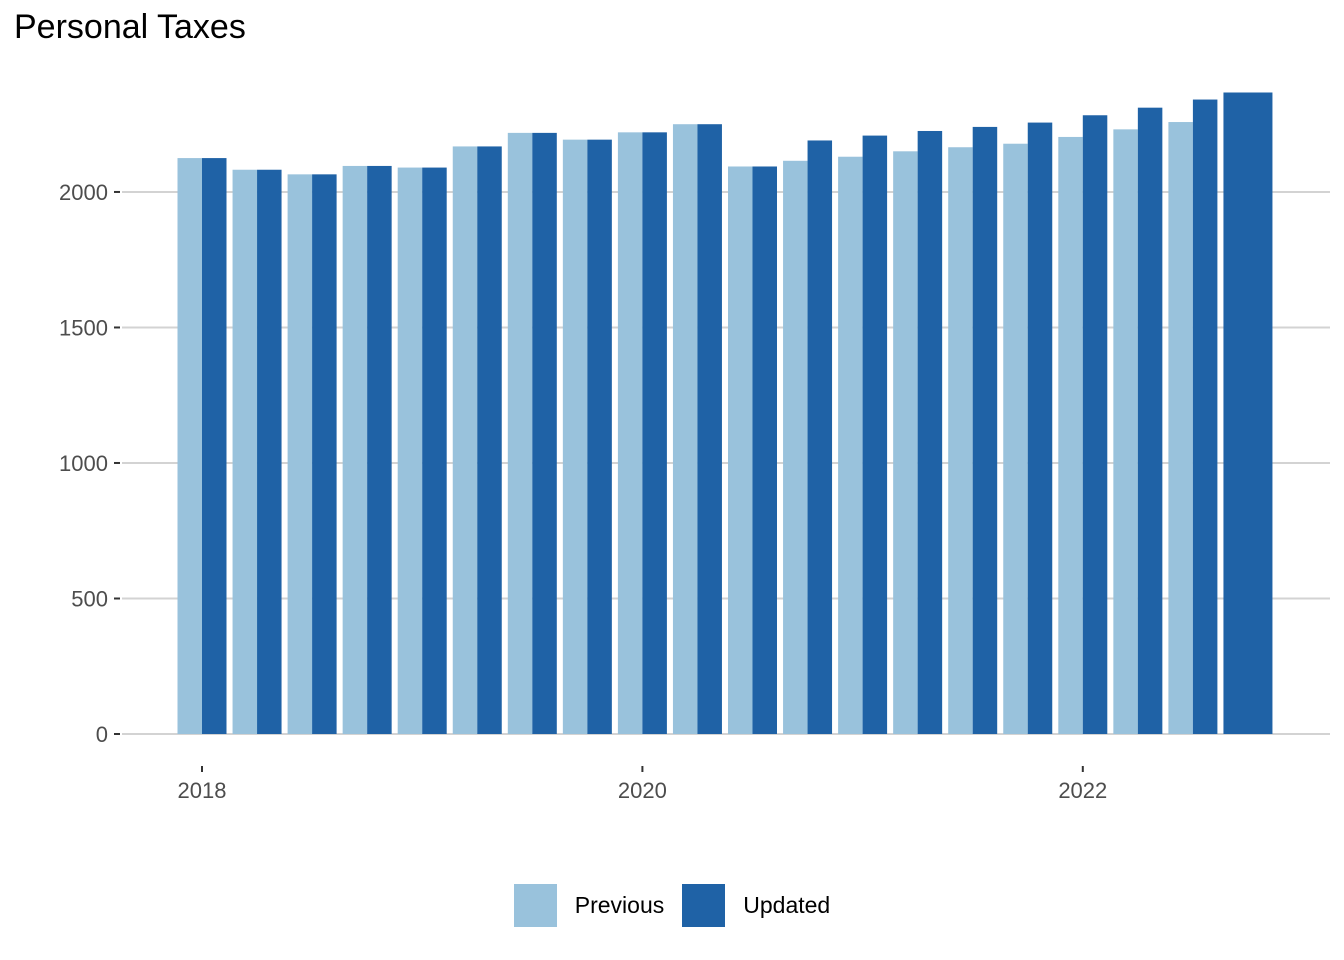 The width and height of the screenshot is (1344, 960). I want to click on y-tick-label: 1000, so click(83, 463).